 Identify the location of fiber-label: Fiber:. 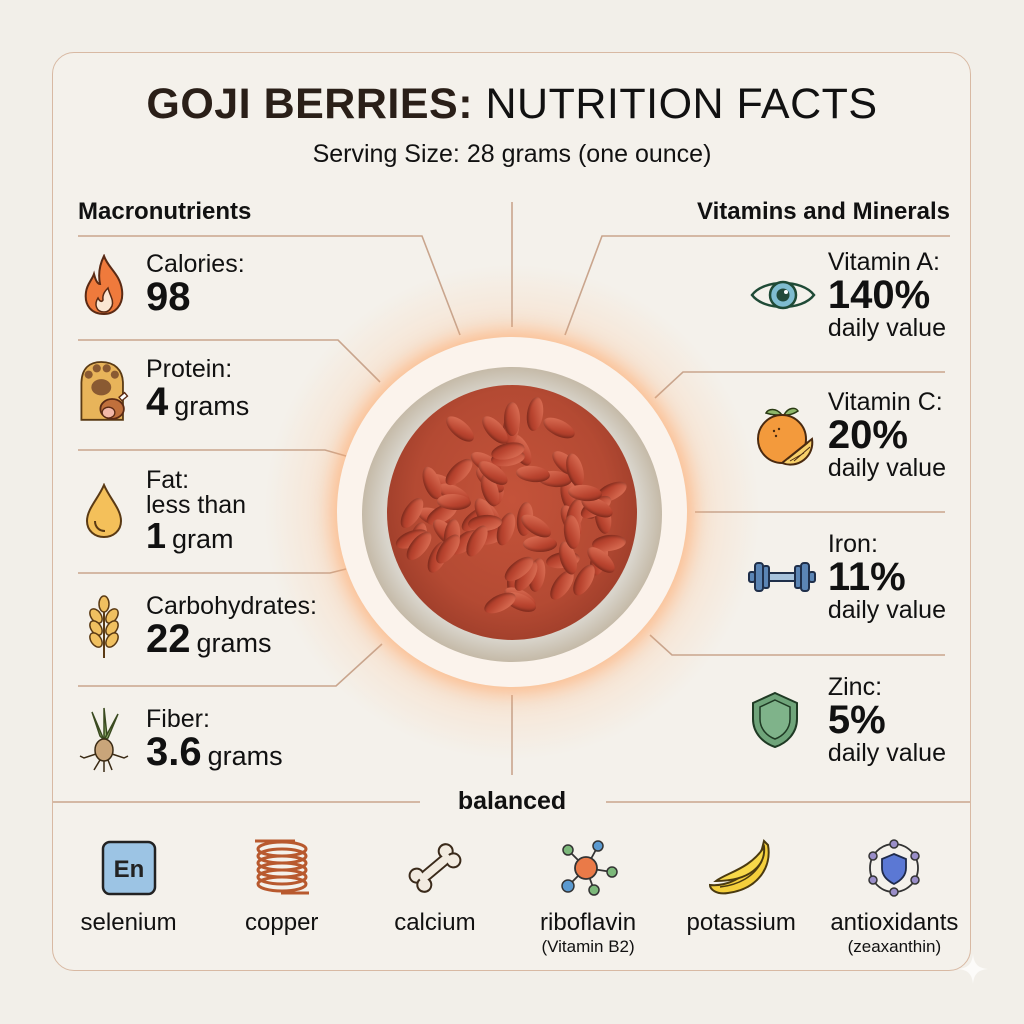
(178, 719).